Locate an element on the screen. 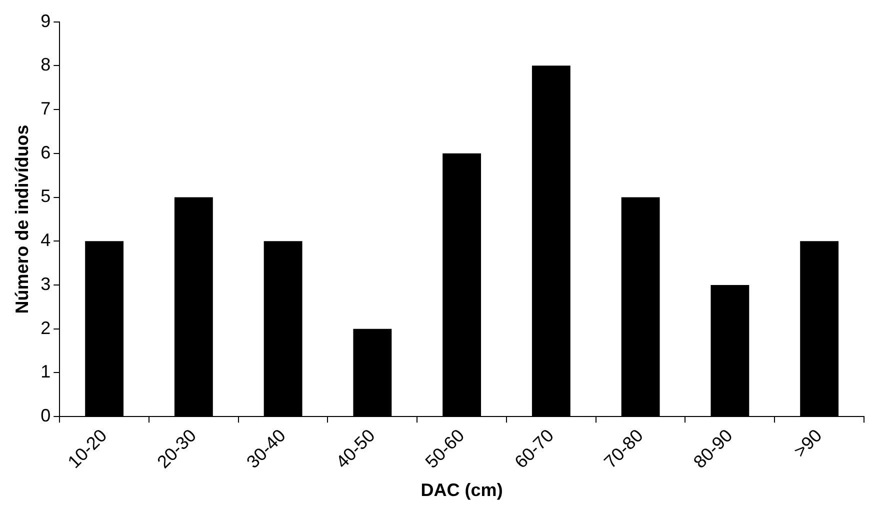  x-tick-label: >90 is located at coordinates (808, 443).